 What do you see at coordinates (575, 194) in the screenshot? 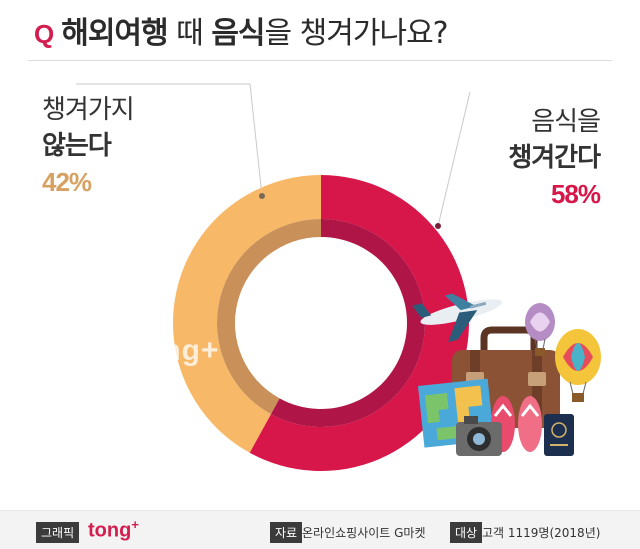
I see `label-yes-pct: 58%` at bounding box center [575, 194].